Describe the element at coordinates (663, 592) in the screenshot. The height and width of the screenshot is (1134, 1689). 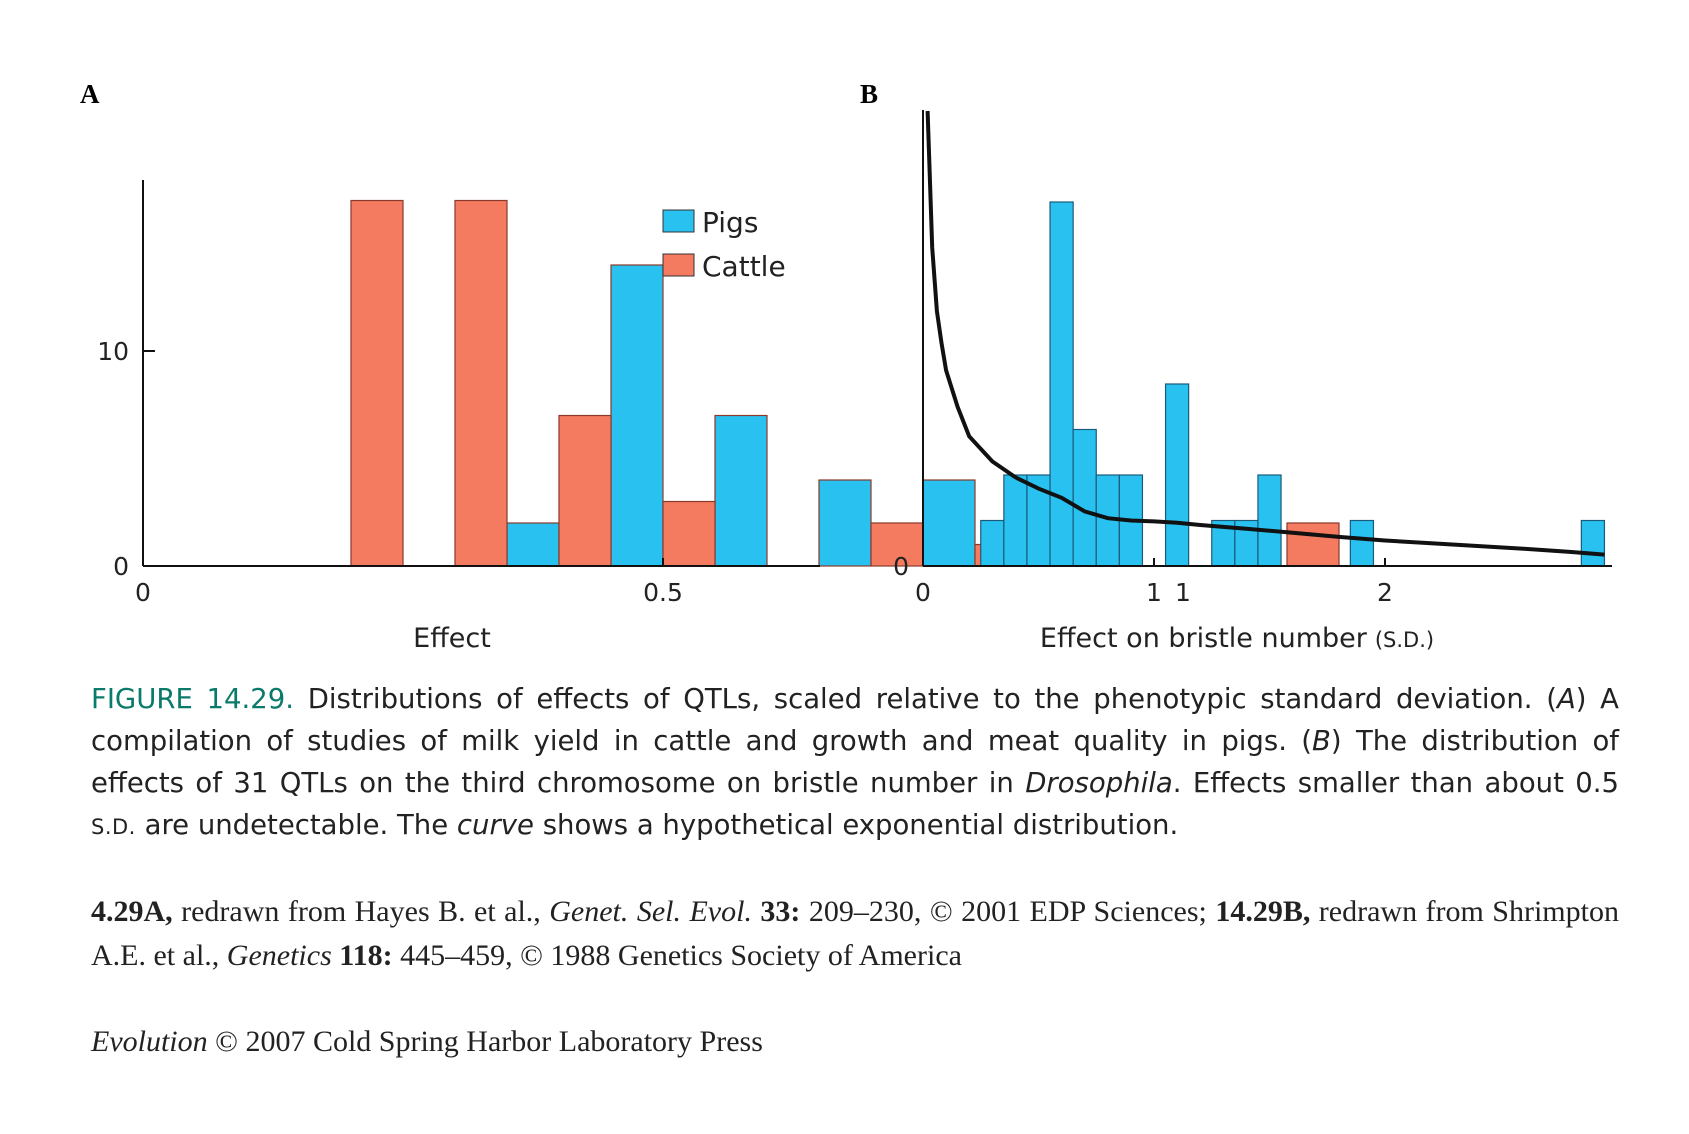
I see `a-x-tick-label-1: 0.5` at that location.